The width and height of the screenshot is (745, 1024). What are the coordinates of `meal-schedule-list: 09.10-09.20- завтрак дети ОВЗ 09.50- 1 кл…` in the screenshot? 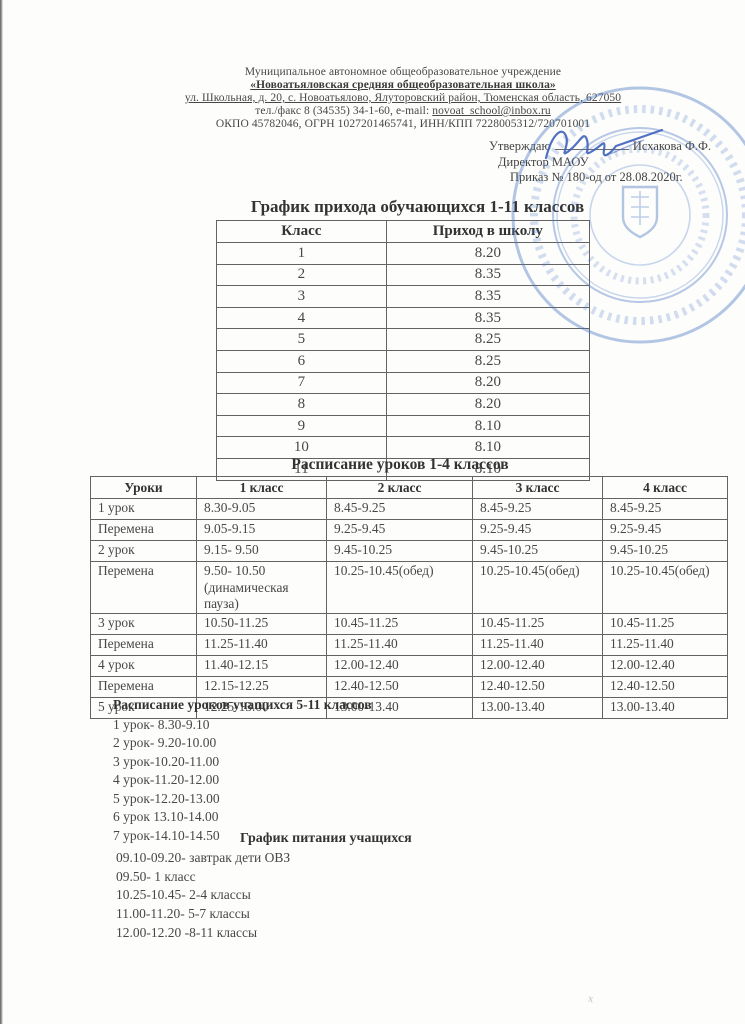 It's located at (326, 896).